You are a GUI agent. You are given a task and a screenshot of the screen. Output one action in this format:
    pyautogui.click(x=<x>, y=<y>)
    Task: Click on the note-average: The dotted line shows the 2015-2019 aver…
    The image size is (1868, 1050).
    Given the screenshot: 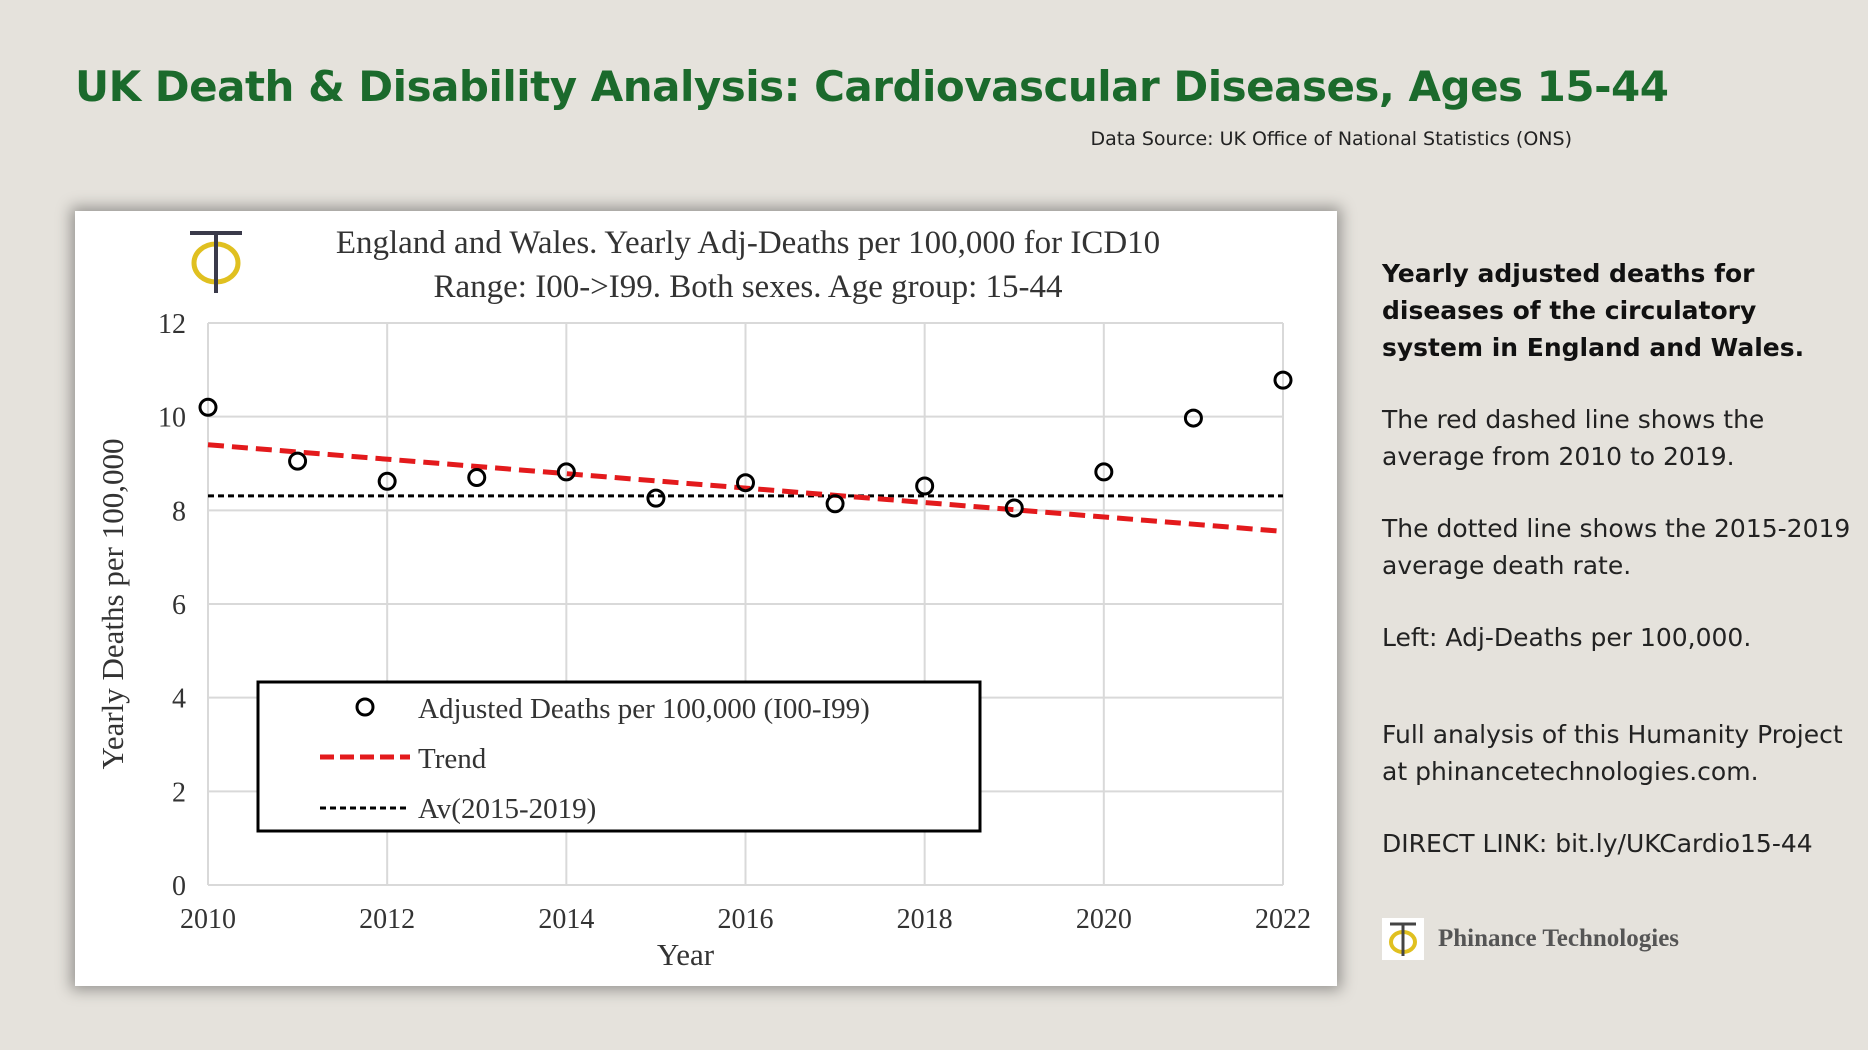 What is the action you would take?
    pyautogui.click(x=1616, y=547)
    